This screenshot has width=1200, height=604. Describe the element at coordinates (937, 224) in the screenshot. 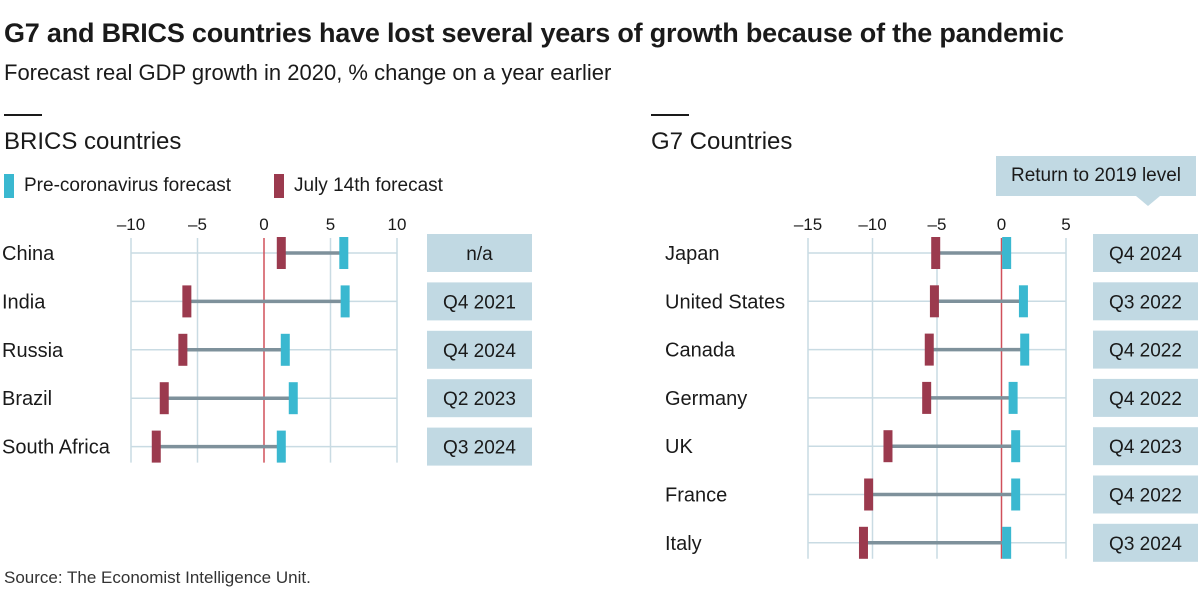

I see `g7-tick-label: –5` at that location.